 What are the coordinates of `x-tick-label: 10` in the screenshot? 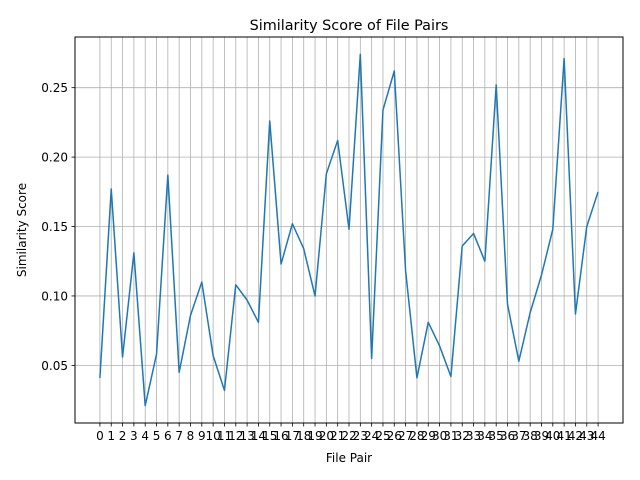 It's located at (212, 436).